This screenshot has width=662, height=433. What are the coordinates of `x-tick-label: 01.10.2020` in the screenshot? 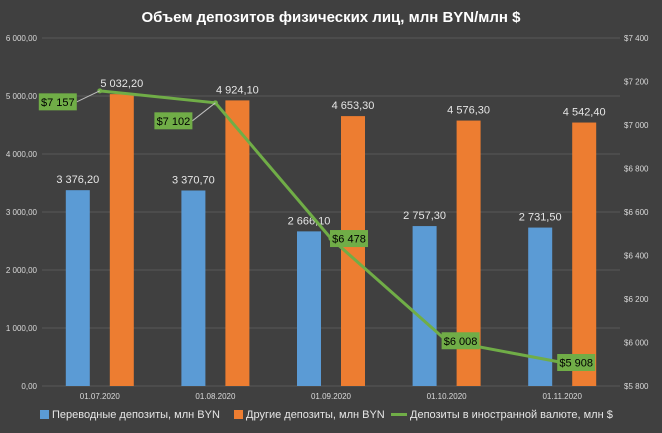 It's located at (447, 396).